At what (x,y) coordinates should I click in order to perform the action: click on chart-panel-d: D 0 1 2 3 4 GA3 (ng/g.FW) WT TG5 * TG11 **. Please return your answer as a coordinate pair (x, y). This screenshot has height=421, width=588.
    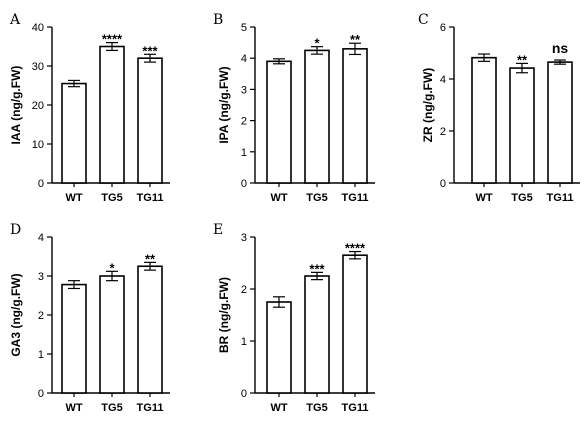
    Looking at the image, I should click on (89, 318).